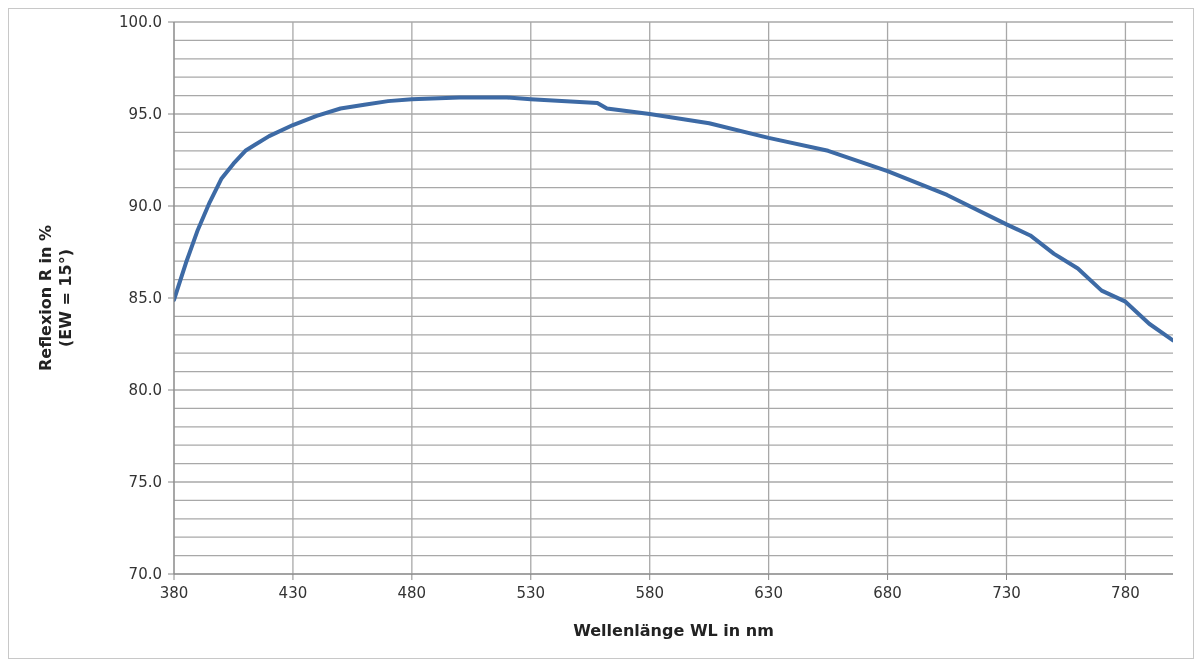 The width and height of the screenshot is (1202, 667). What do you see at coordinates (1006, 593) in the screenshot?
I see `x-tick-label: 730` at bounding box center [1006, 593].